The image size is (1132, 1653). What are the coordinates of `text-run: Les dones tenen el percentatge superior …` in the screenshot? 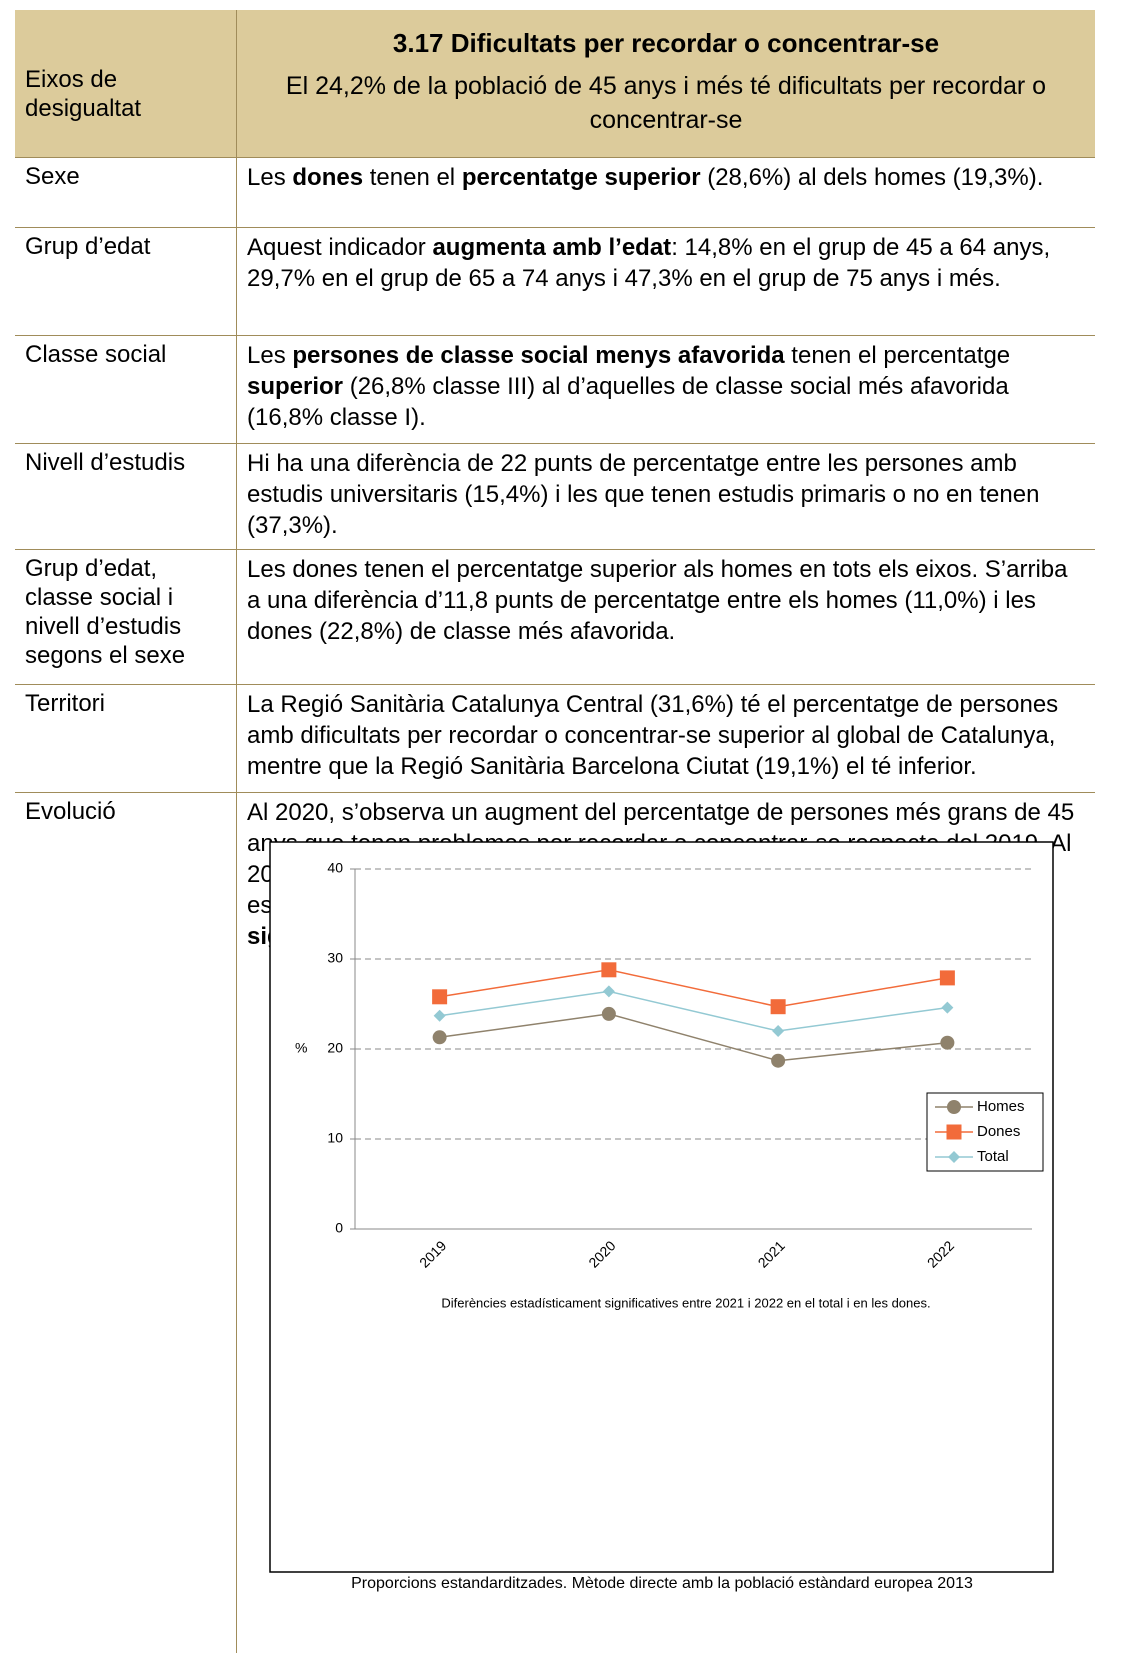 It's located at (657, 600).